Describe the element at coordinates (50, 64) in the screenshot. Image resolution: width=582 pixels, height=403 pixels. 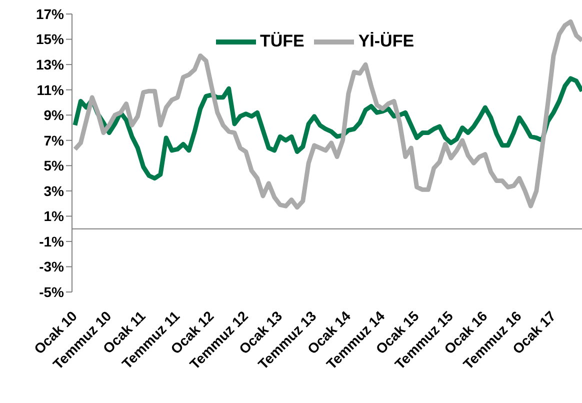
I see `y-tick-label: 13%` at that location.